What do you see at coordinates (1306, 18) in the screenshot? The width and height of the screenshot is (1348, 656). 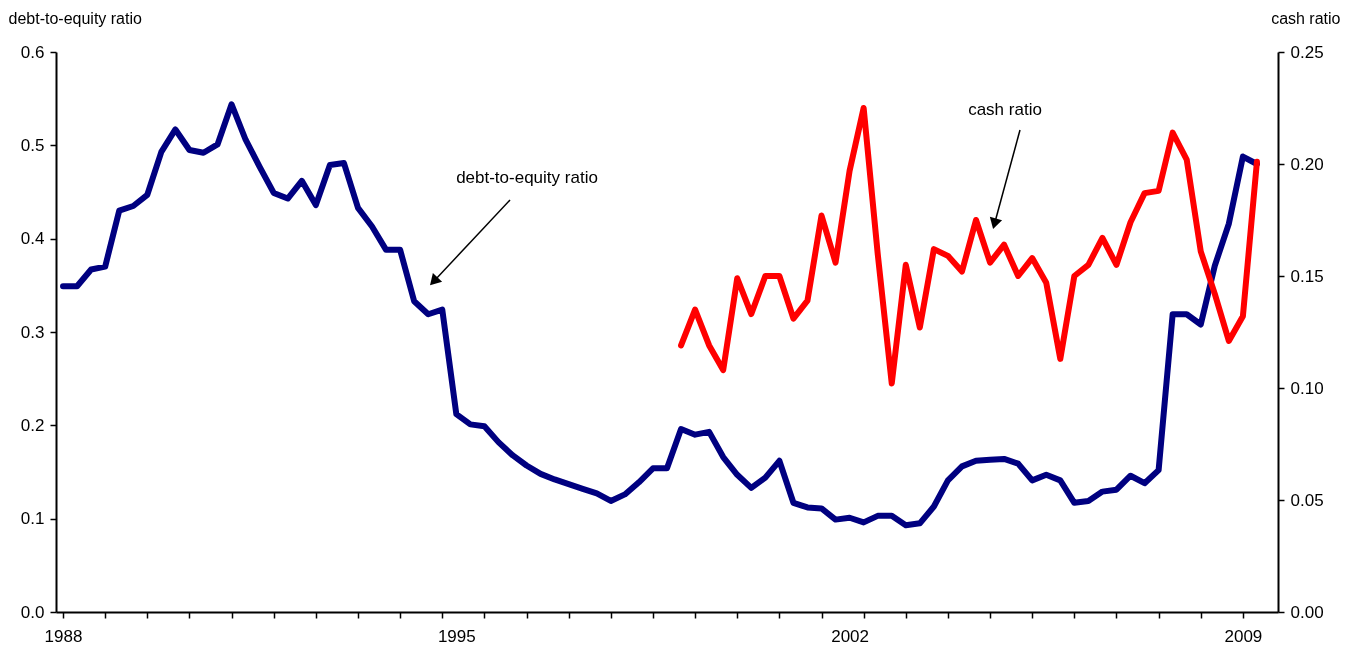 I see `y2-axis-title: cash ratio` at bounding box center [1306, 18].